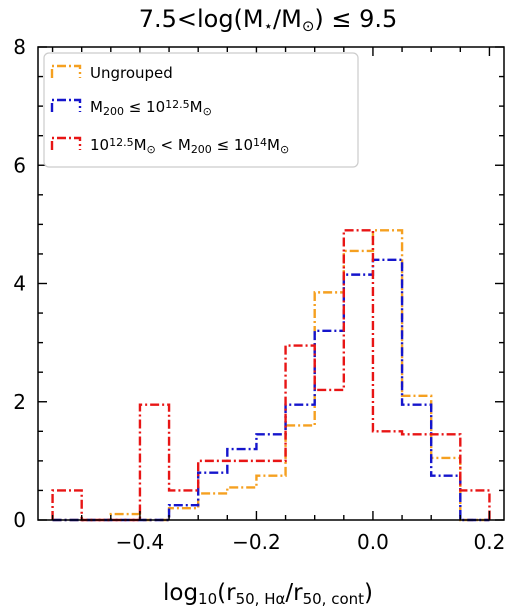  I want to click on legend-swatch-ungrouped, so click(66, 71).